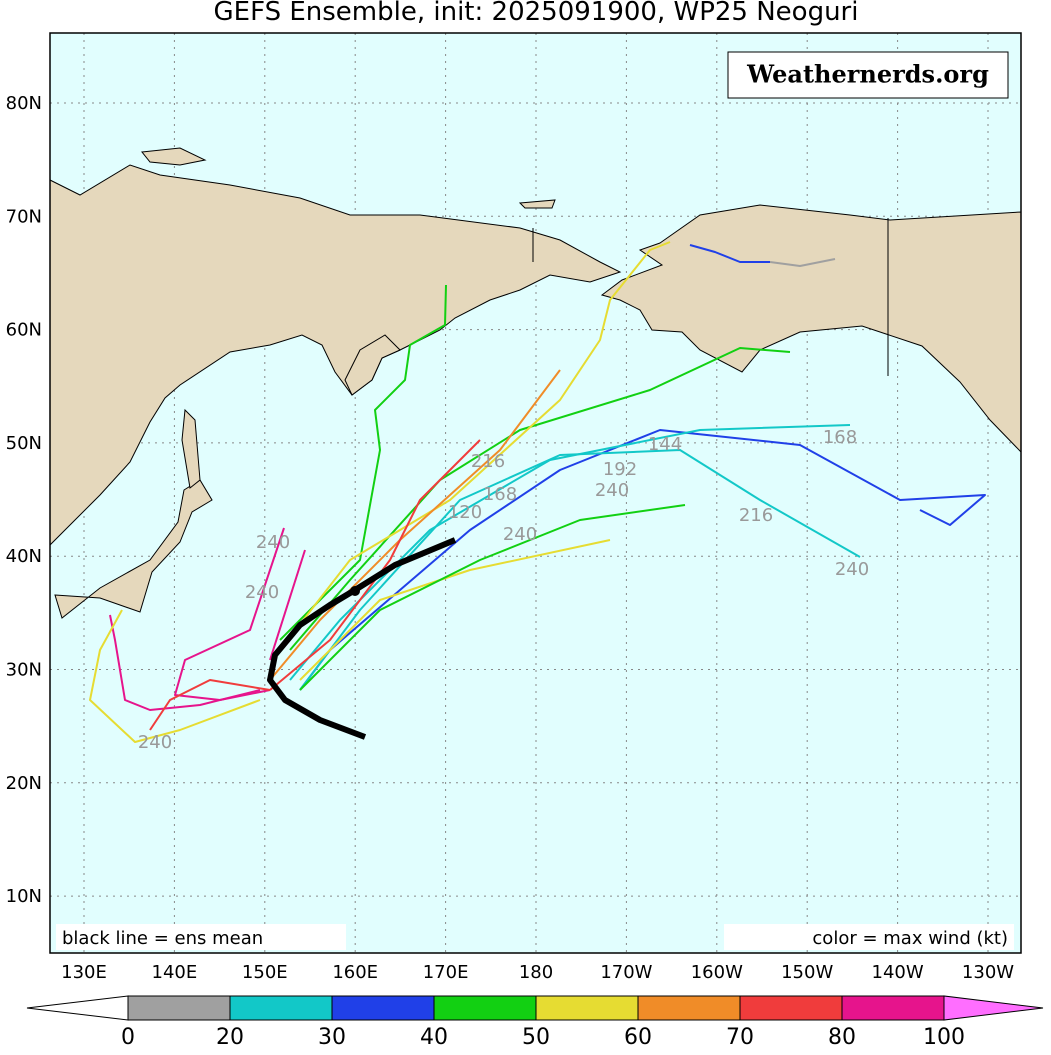 This screenshot has height=1055, width=1051. I want to click on colorbar-under, so click(77, 1008).